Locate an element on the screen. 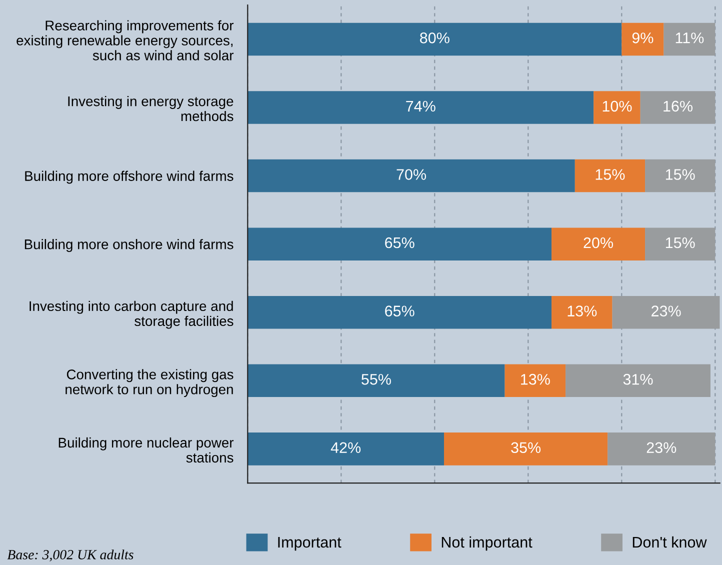 The image size is (722, 565). text: Base: 3,002 UK adults is located at coordinates (70, 556).